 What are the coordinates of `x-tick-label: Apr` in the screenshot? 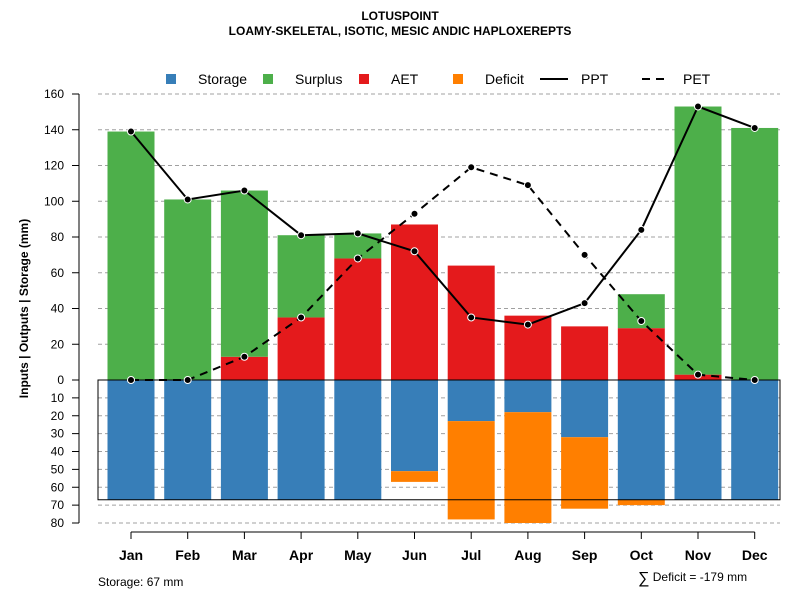 It's located at (301, 555).